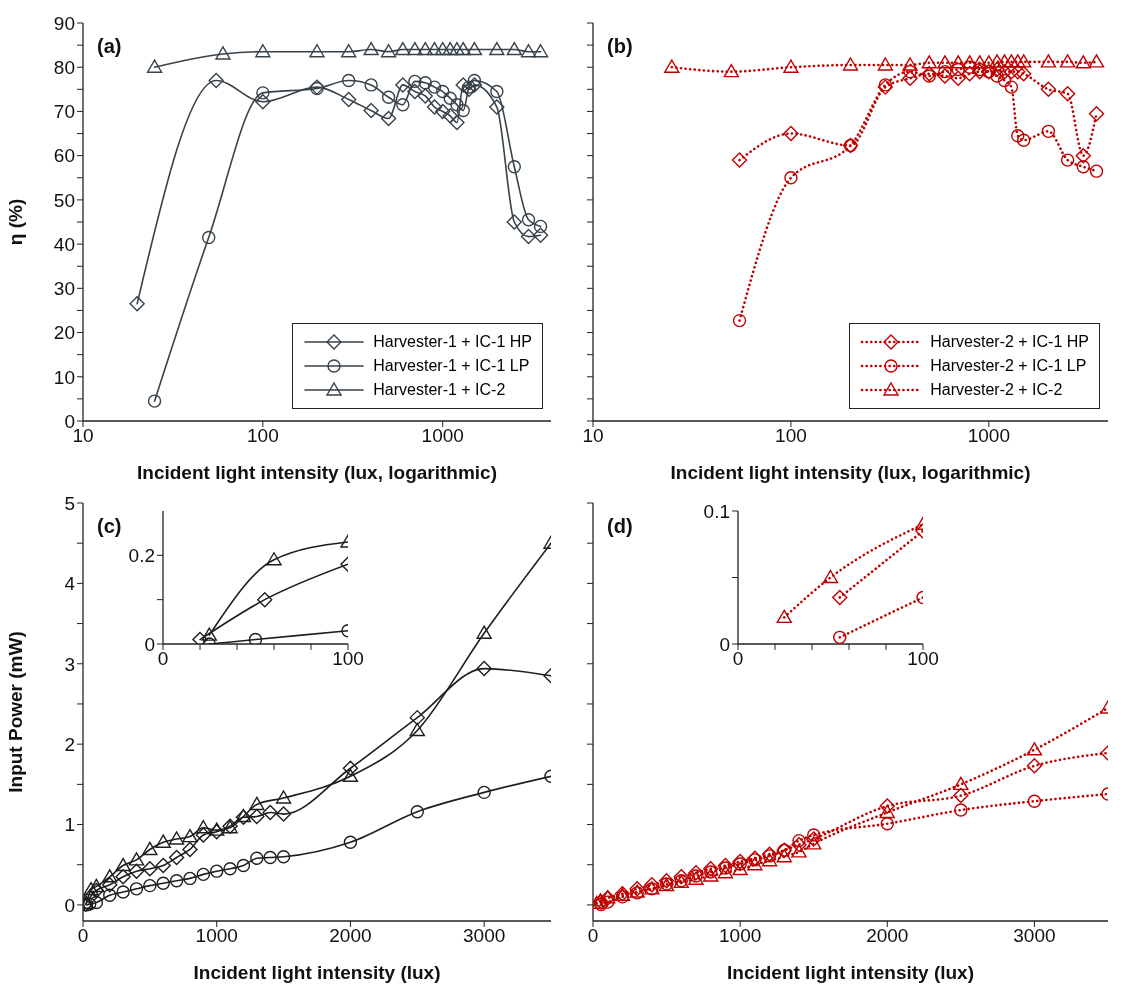  I want to click on y-tick-label: 1, so click(69, 825).